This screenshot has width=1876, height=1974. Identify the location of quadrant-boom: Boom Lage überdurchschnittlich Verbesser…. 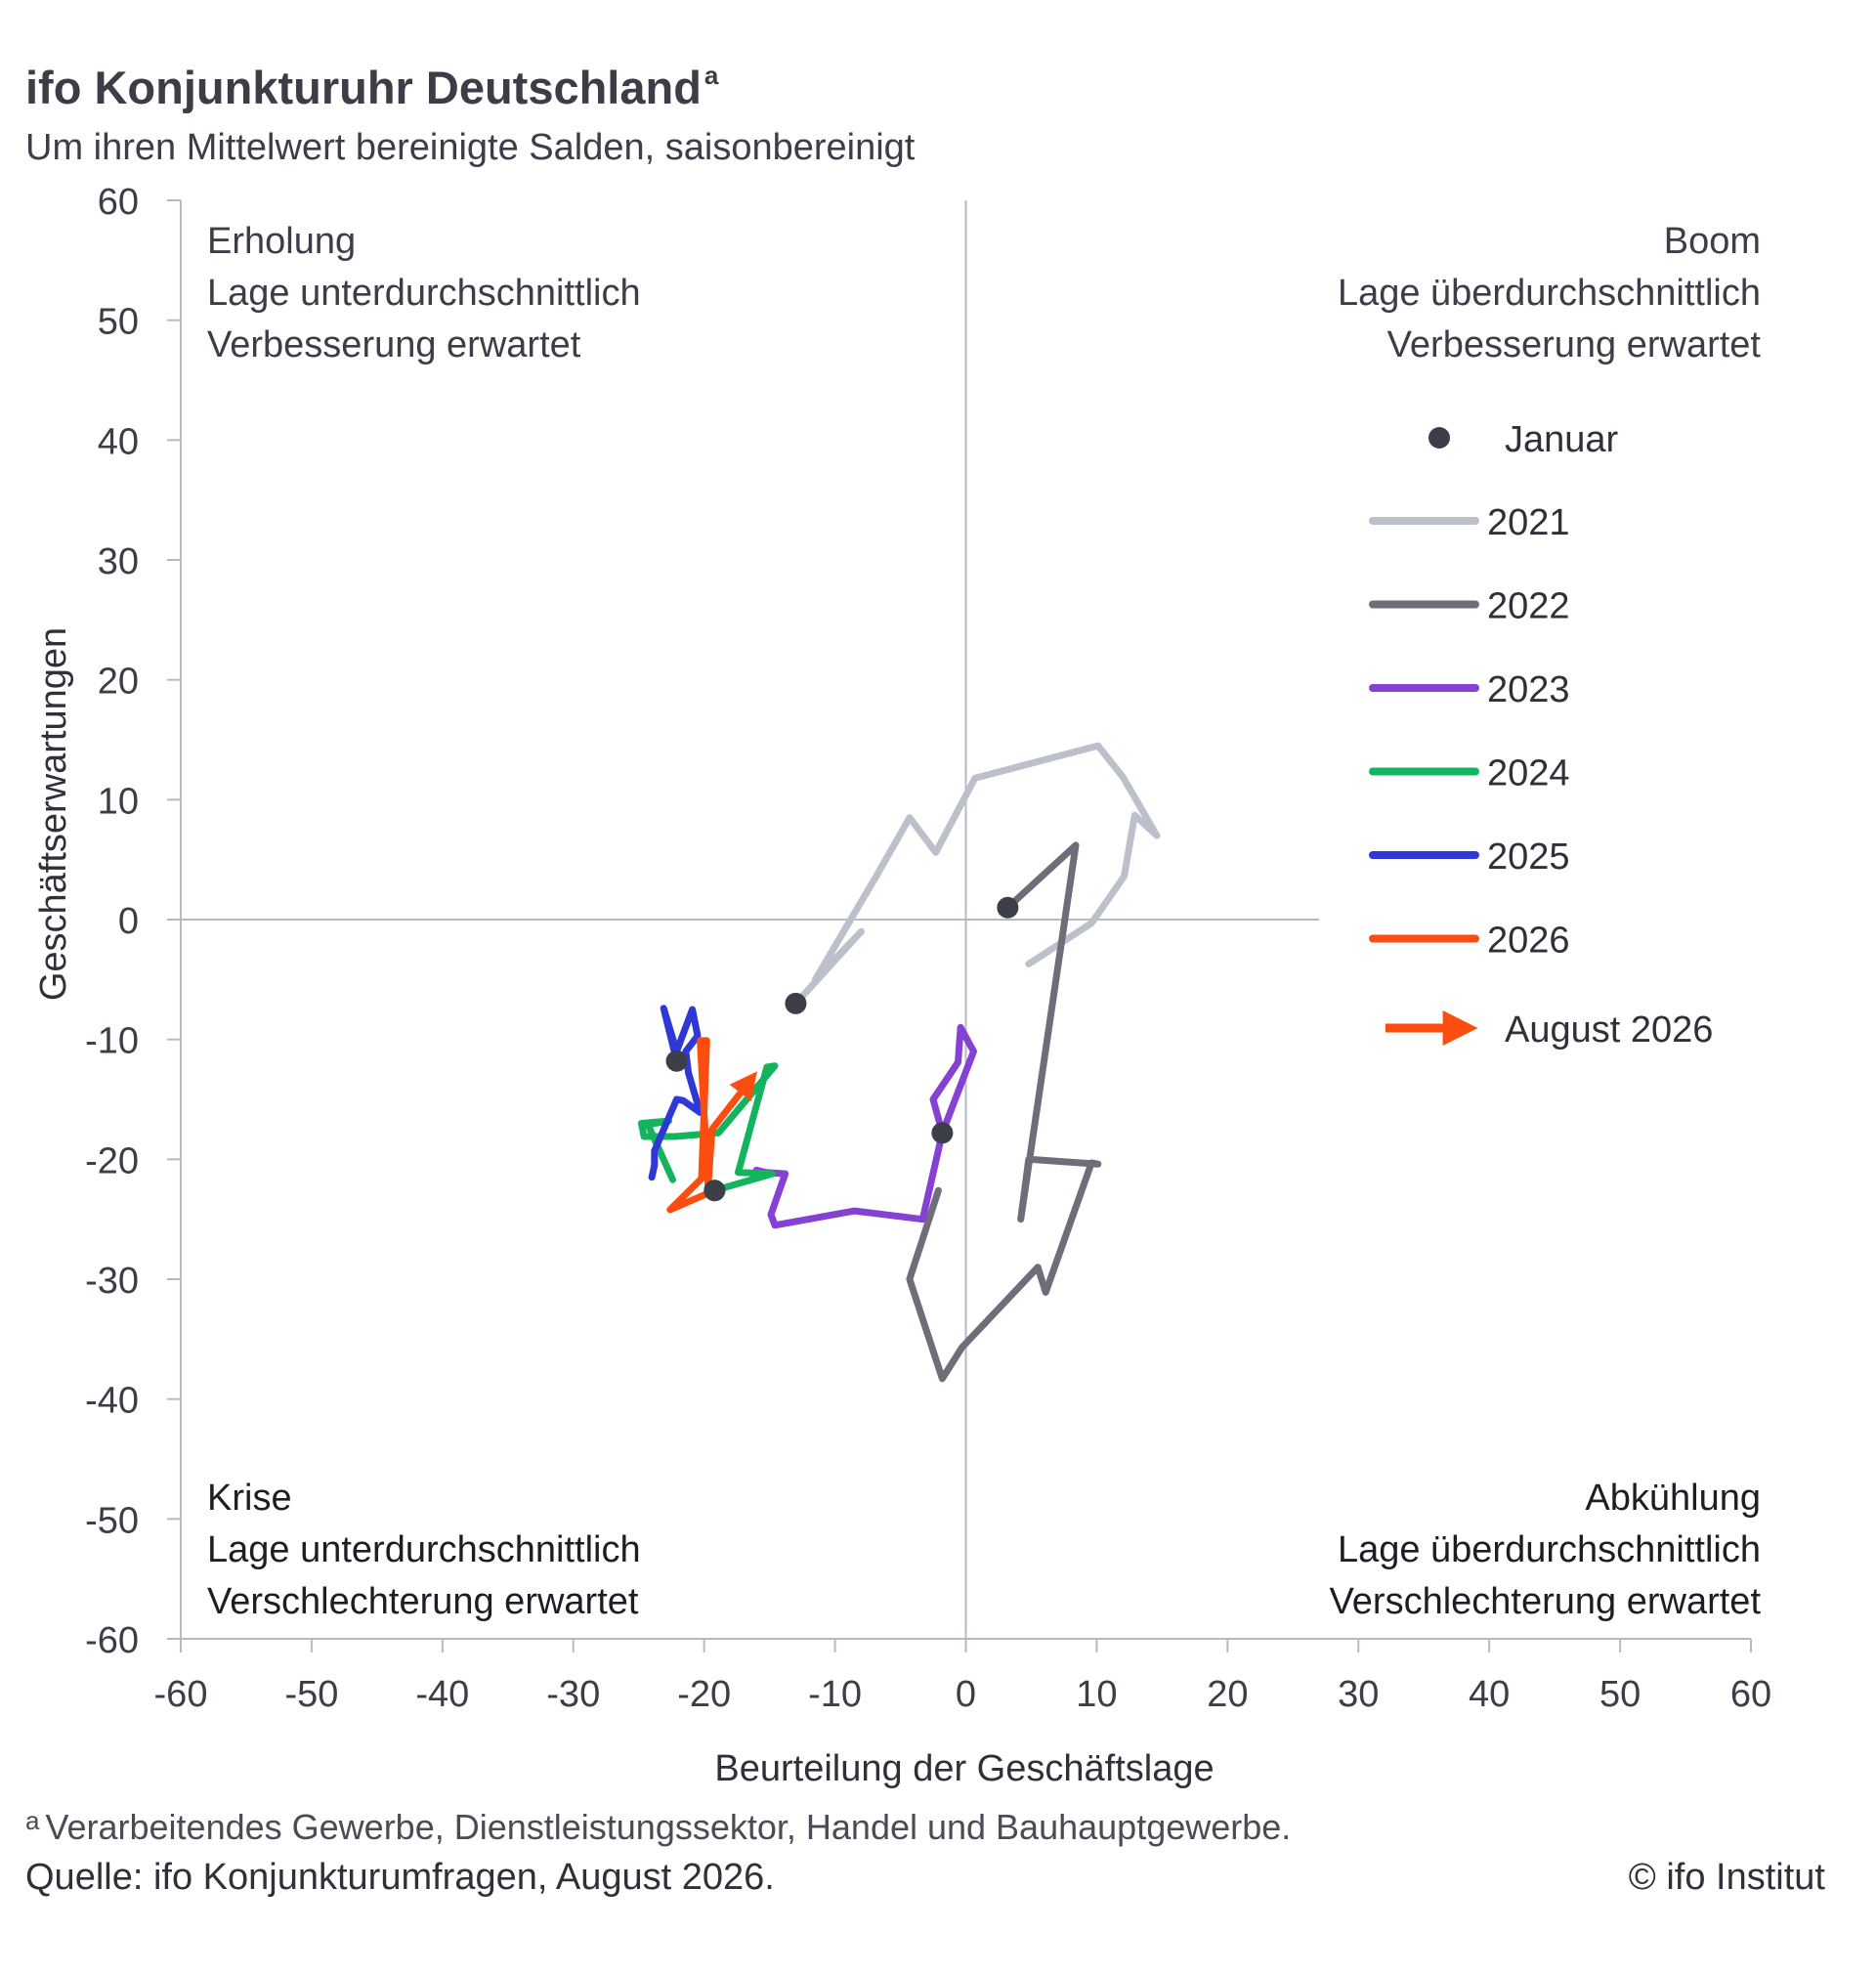
(1549, 293).